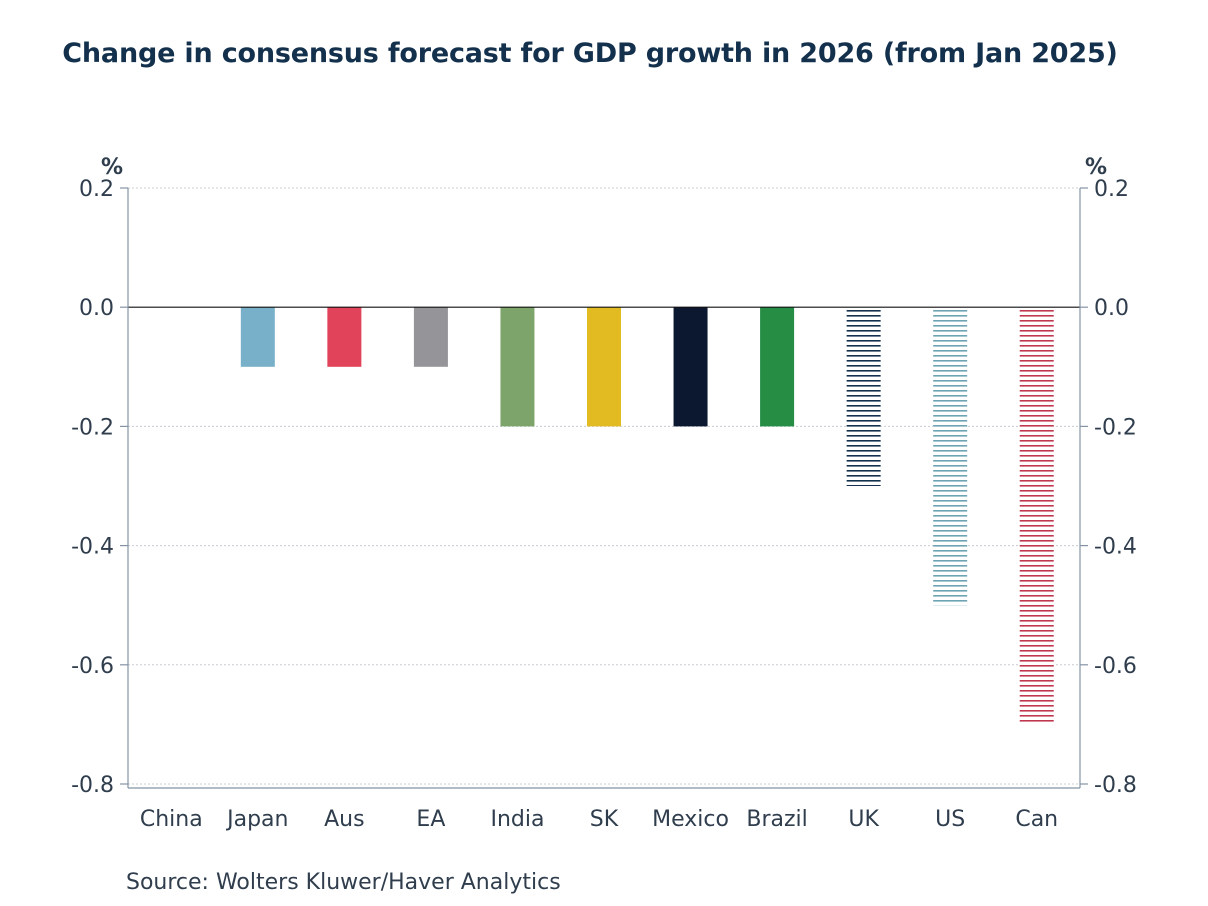  What do you see at coordinates (1036, 516) in the screenshot?
I see `bar-can` at bounding box center [1036, 516].